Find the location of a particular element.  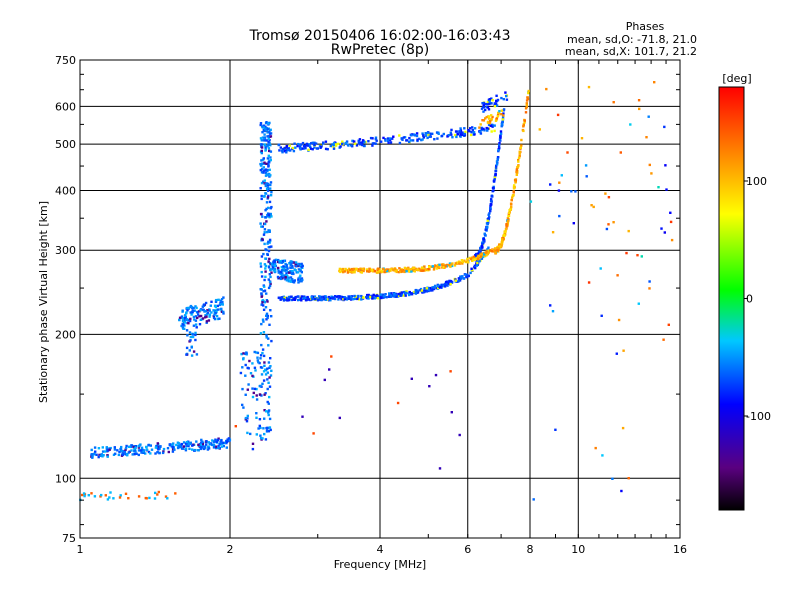

y-tick-label: 75 is located at coordinates (69, 538).